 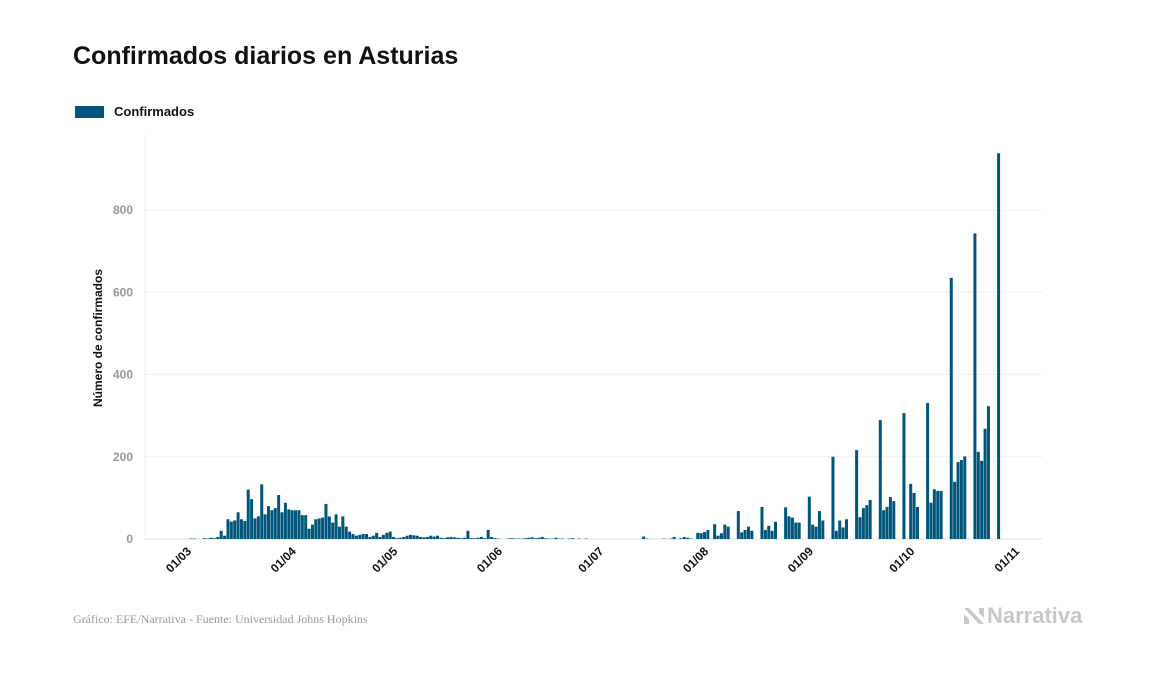 I want to click on x-tick-label: 01/08, so click(x=695, y=559).